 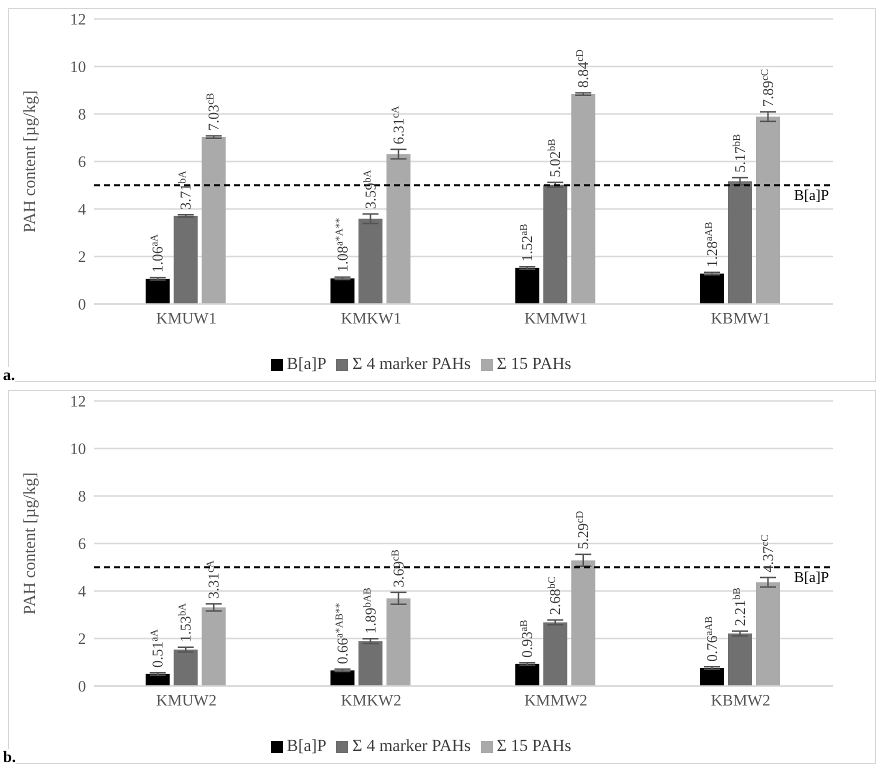 What do you see at coordinates (556, 319) in the screenshot?
I see `x-tick-label: KMMW1` at bounding box center [556, 319].